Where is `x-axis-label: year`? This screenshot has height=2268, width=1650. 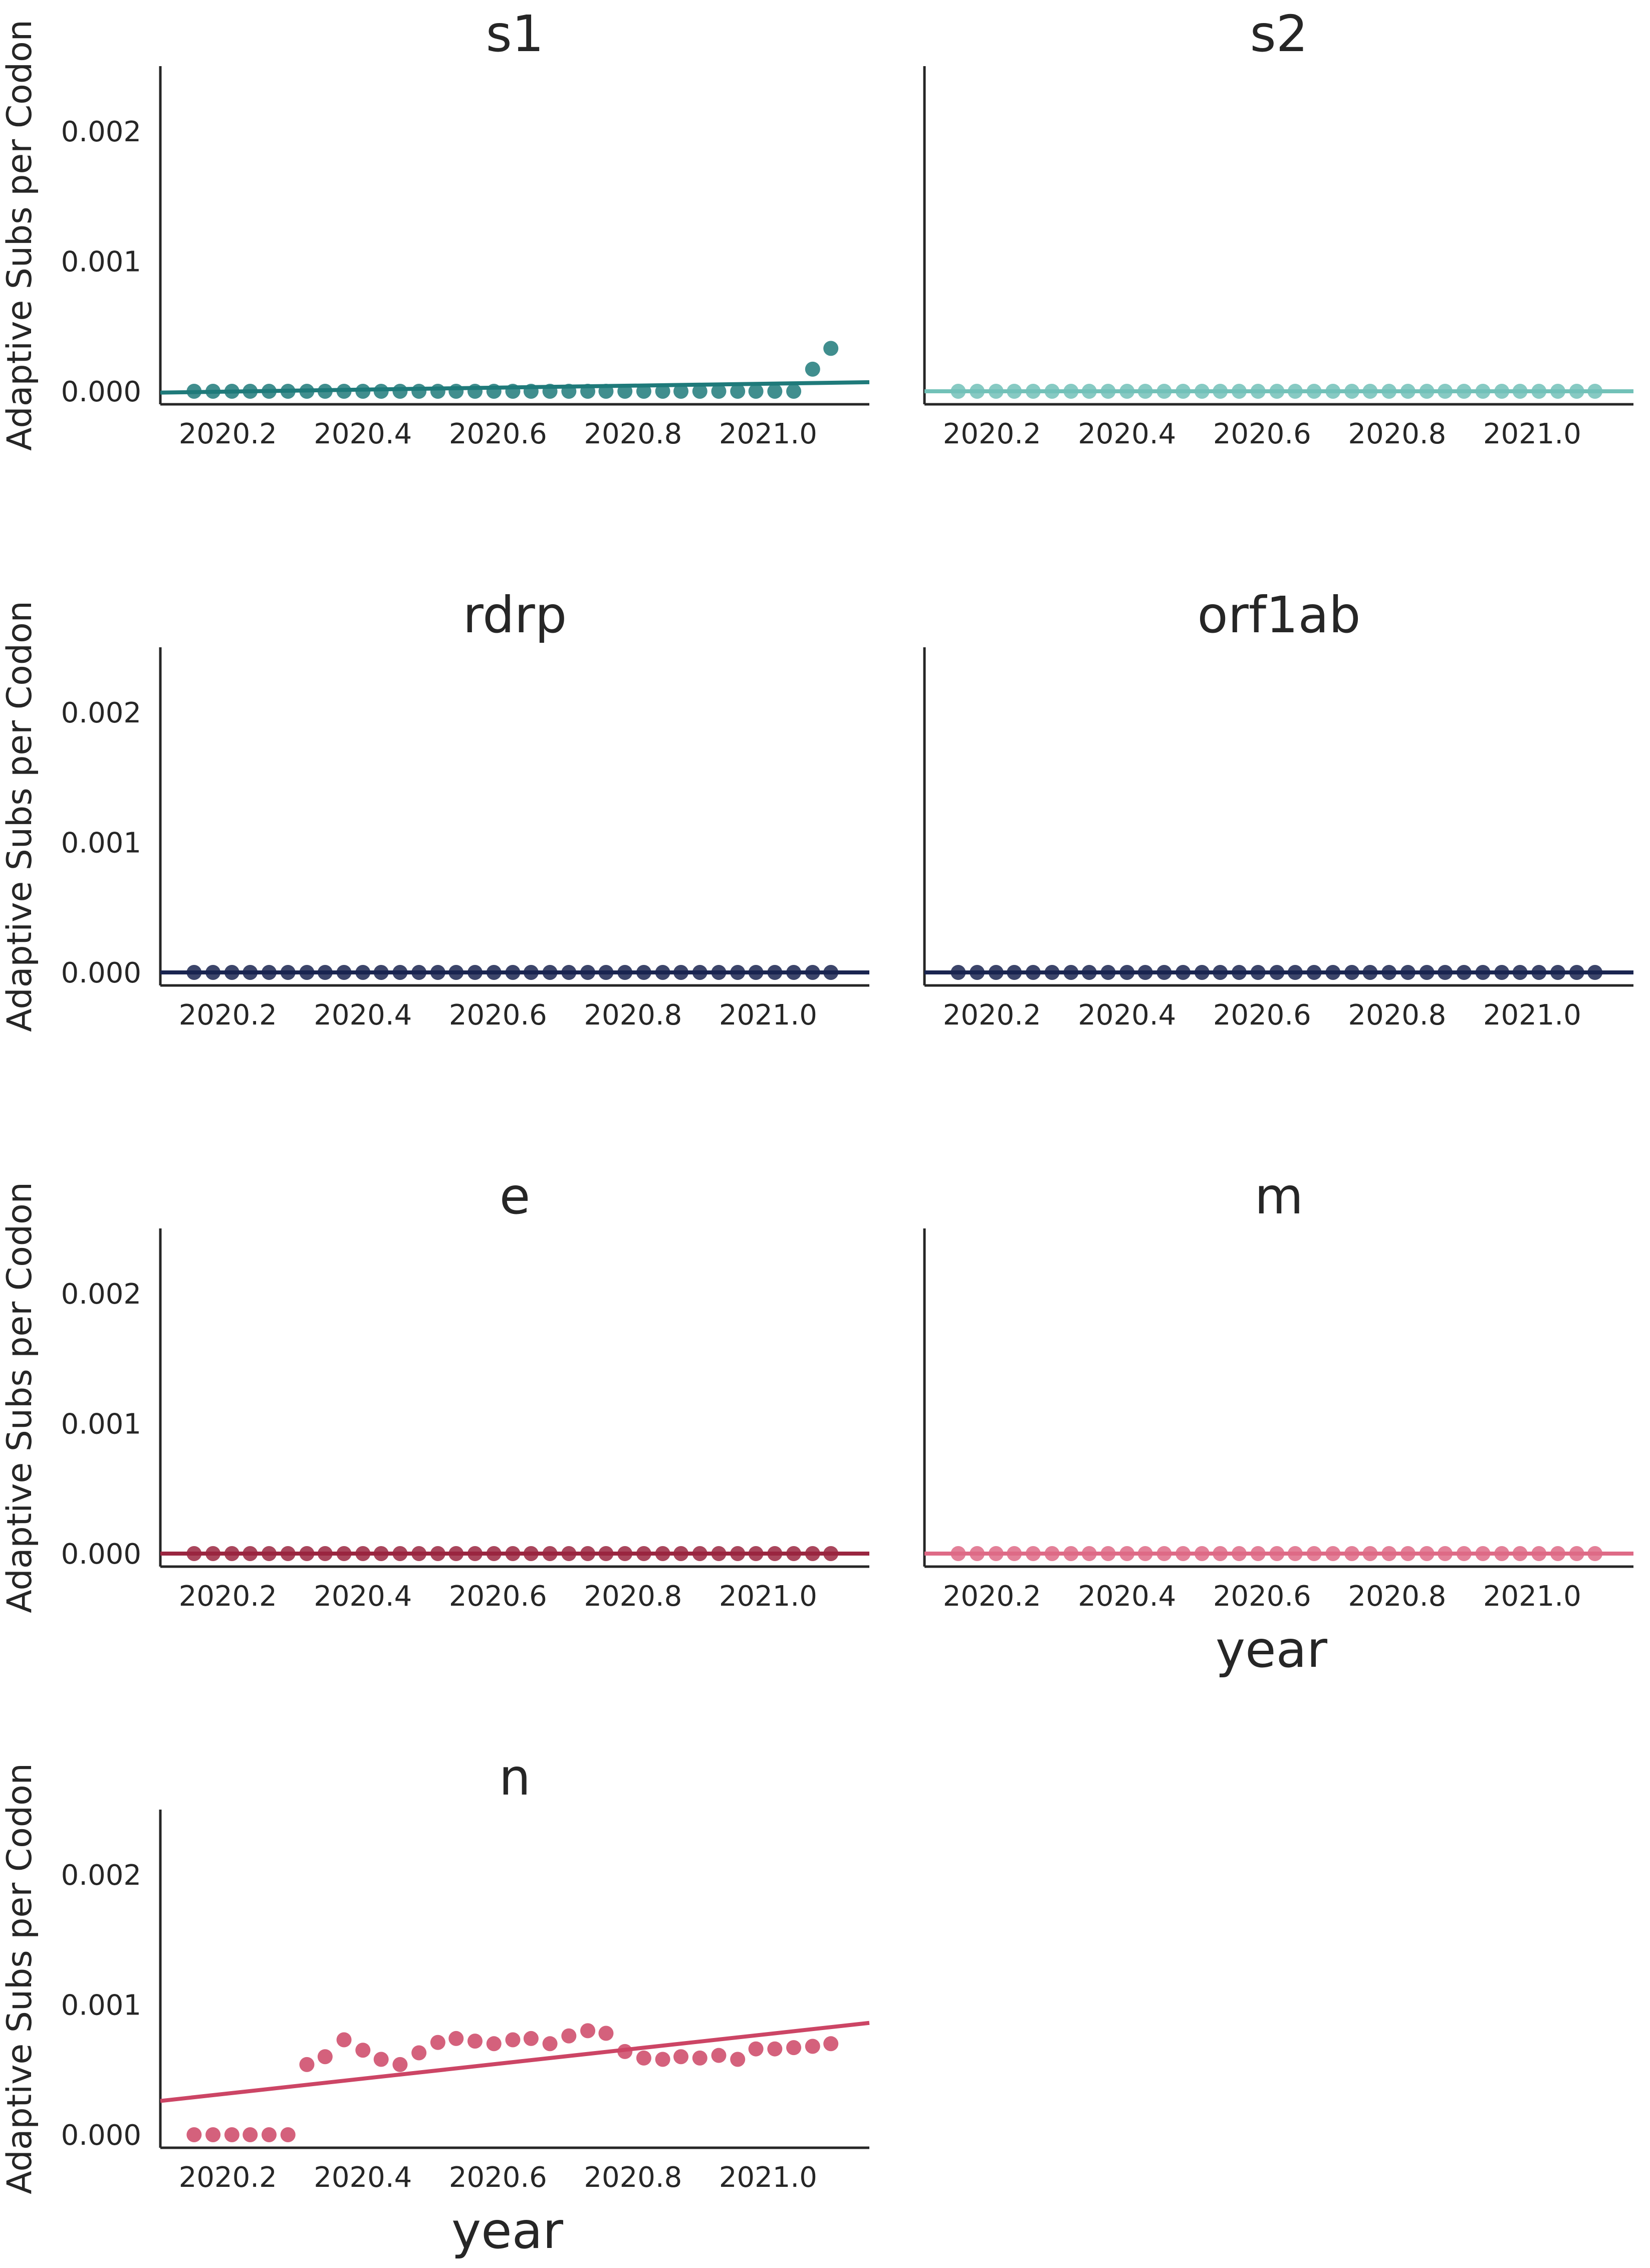 x-axis-label: year is located at coordinates (507, 2230).